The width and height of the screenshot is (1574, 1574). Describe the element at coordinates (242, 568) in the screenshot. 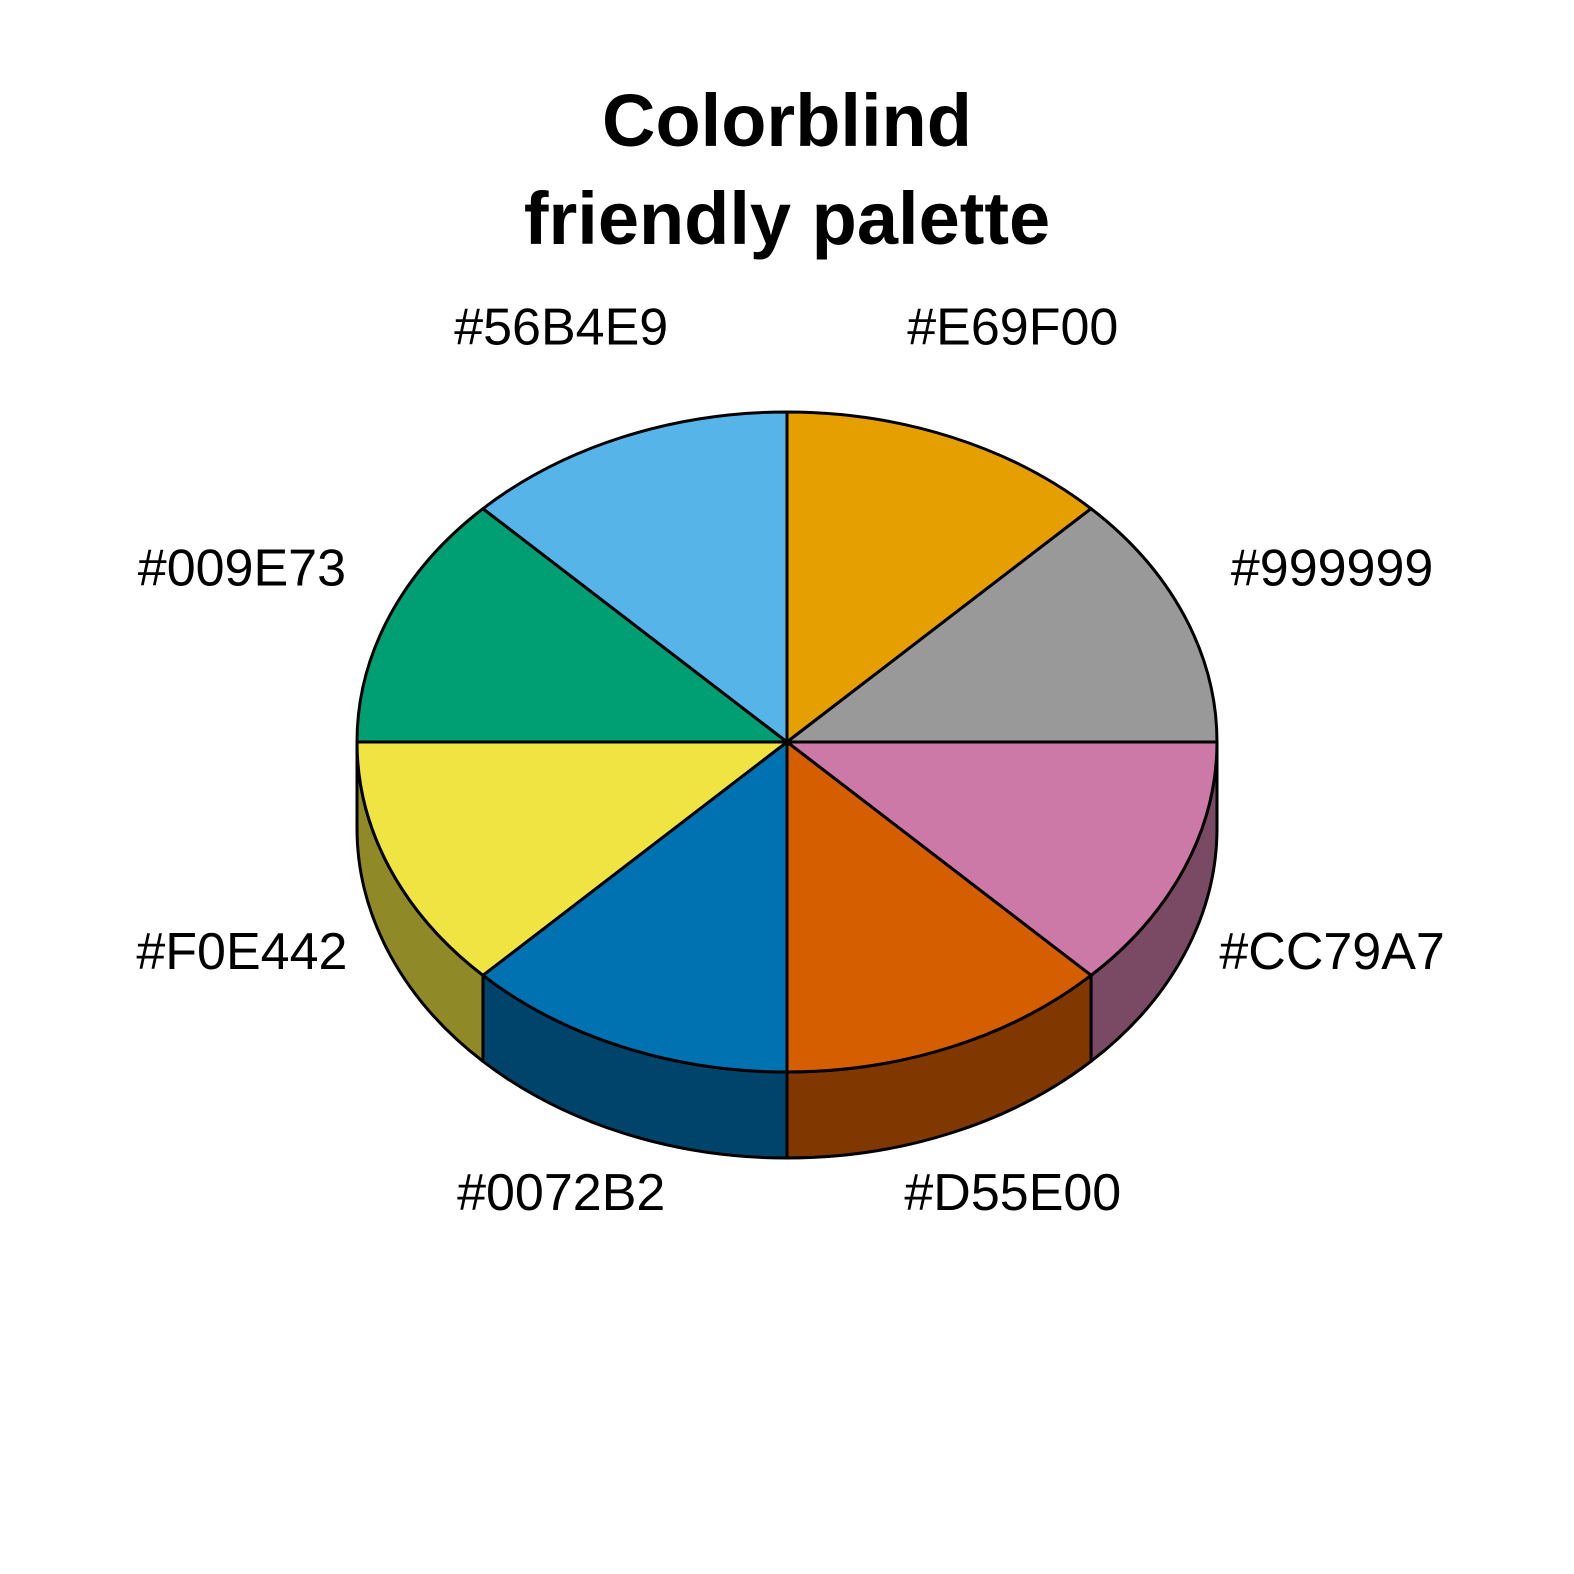

I see `slice-label-009e73: #009E73` at that location.